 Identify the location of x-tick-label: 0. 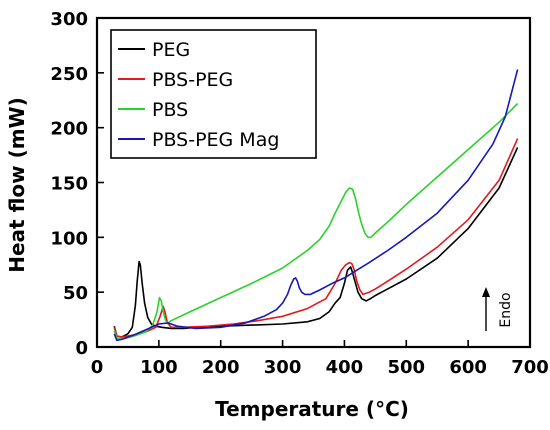
(97, 367).